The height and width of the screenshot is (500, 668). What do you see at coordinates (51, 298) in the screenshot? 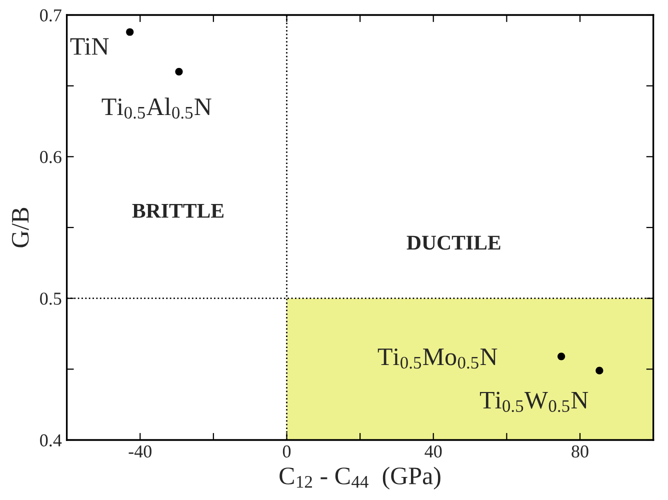
I see `y-tick-label: 0.5` at bounding box center [51, 298].